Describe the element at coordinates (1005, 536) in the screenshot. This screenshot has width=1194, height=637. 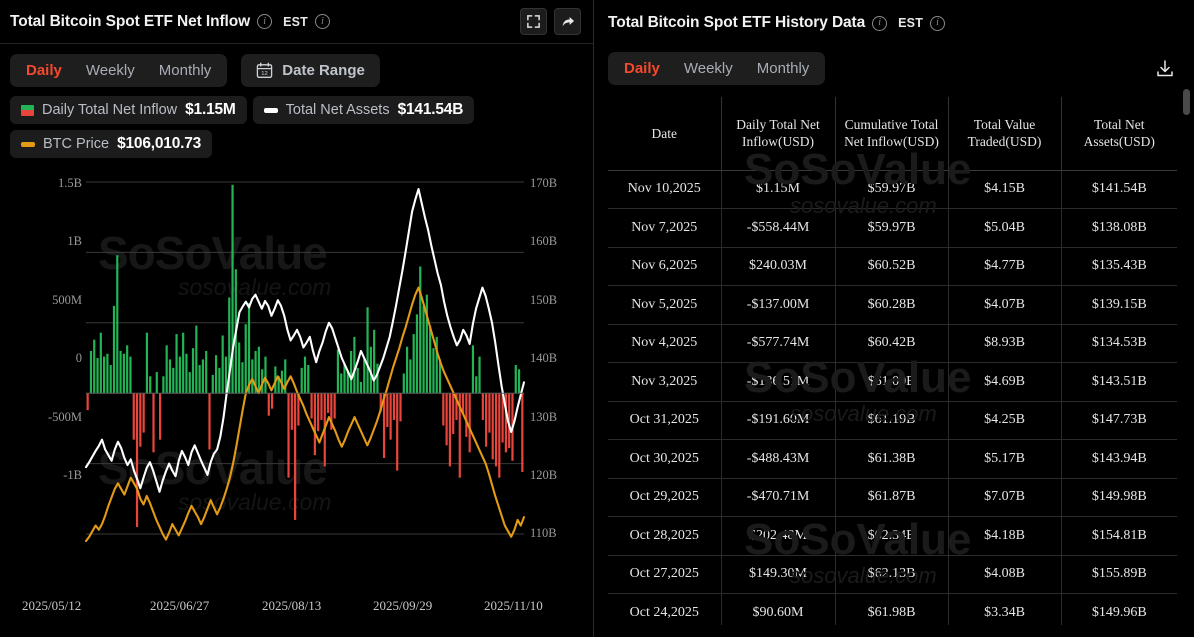
I see `cell-total-value-traded: $4.18B` at that location.